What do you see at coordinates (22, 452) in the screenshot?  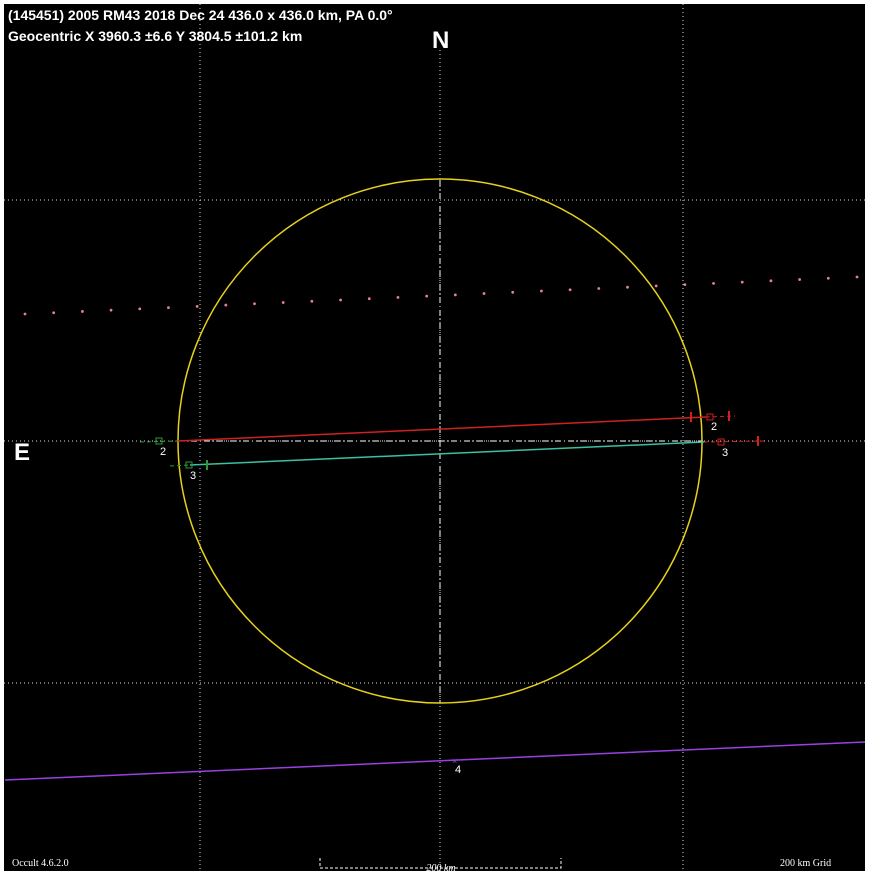 I see `east-label: E` at bounding box center [22, 452].